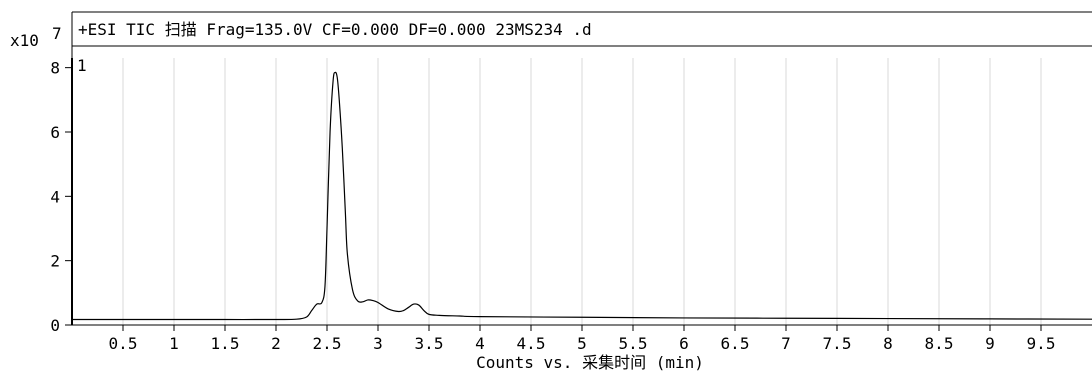 This screenshot has width=1092, height=373. Describe the element at coordinates (61, 197) in the screenshot. I see `y-ticks: 0 2 4 6 8` at that location.